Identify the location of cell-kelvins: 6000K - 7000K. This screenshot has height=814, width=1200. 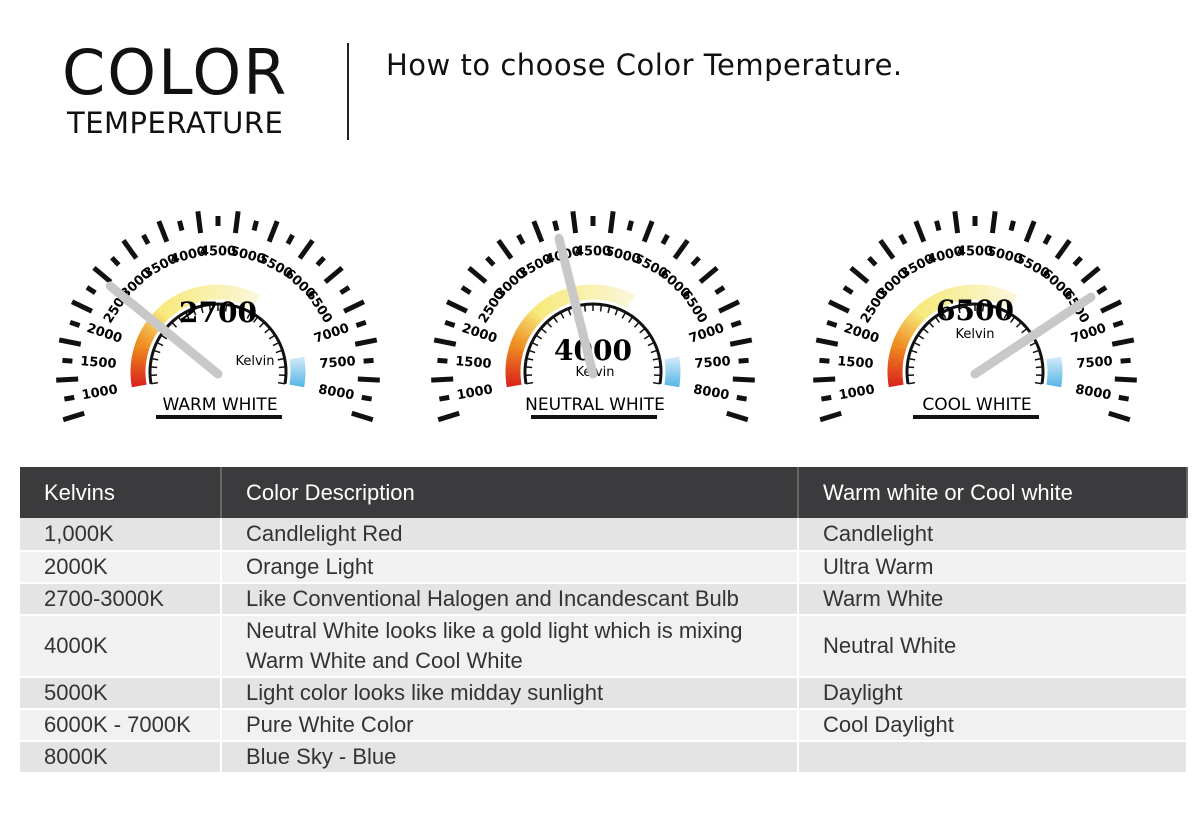
(121, 725).